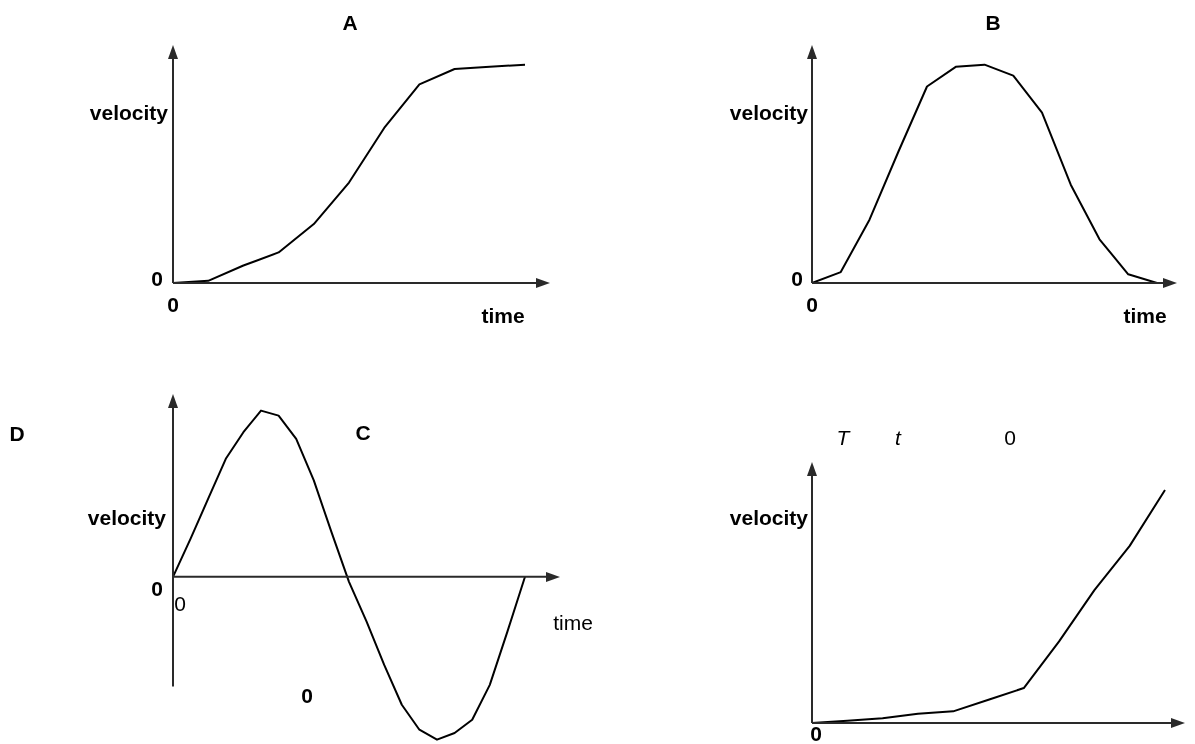 Image resolution: width=1195 pixels, height=744 pixels. Describe the element at coordinates (843, 437) in the screenshot. I see `text: T` at that location.